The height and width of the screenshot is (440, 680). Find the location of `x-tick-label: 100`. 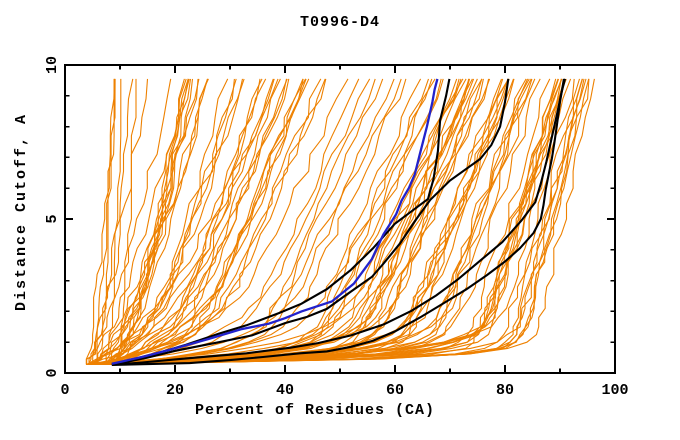

x-tick-label: 100 is located at coordinates (615, 390).